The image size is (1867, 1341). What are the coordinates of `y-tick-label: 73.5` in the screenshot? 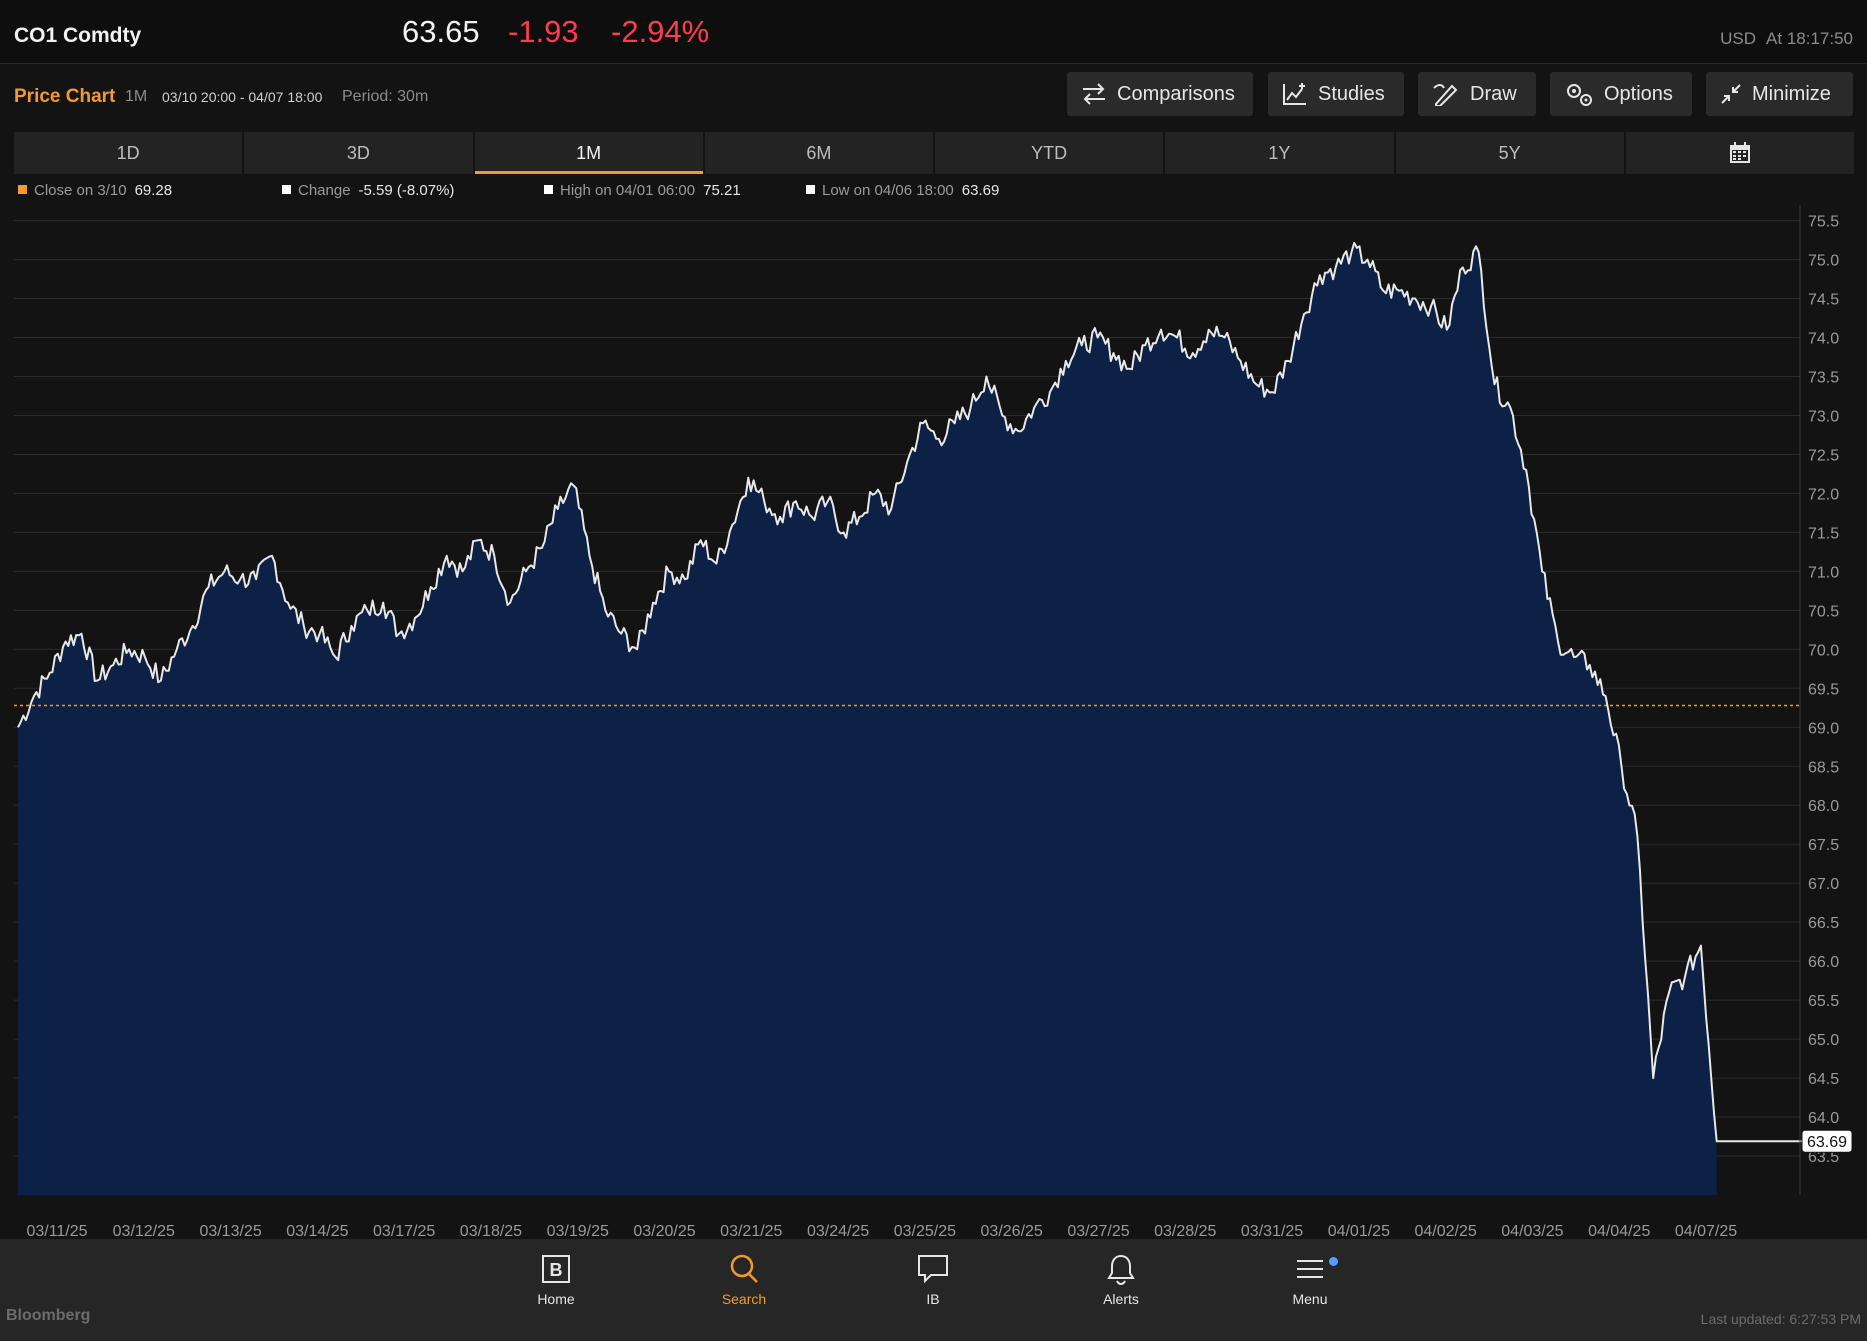 It's located at (1823, 377).